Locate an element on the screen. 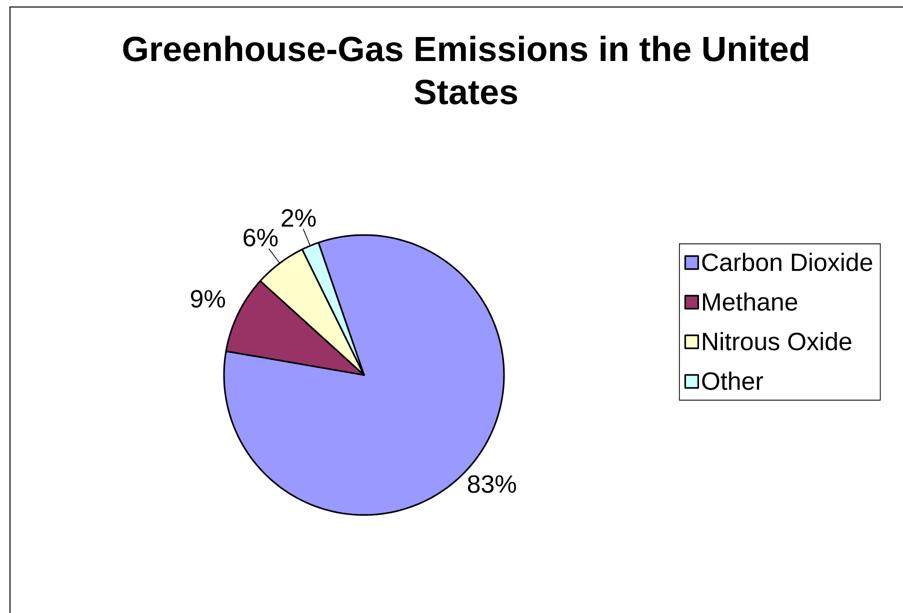 This screenshot has height=613, width=903. legend-label: Nitrous Oxide is located at coordinates (777, 341).